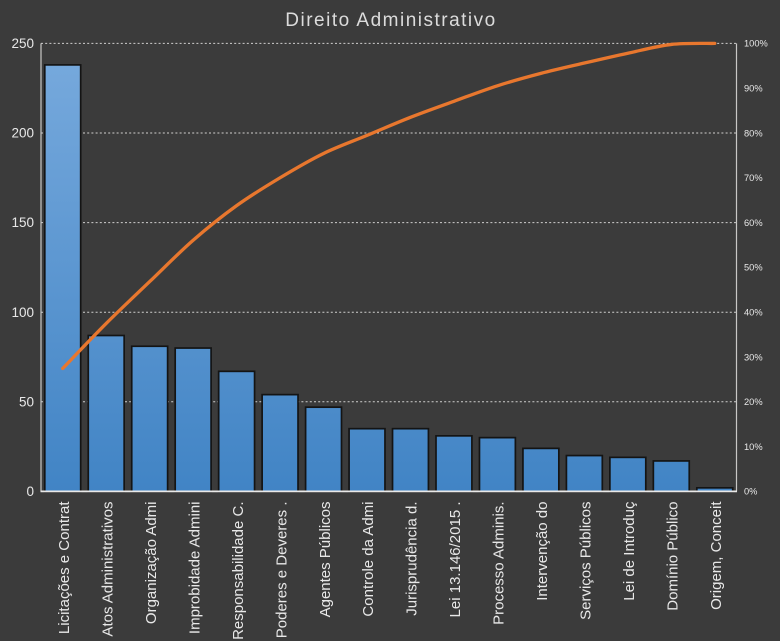  Describe the element at coordinates (412, 559) in the screenshot. I see `svg-text: Jurisprudência d.` at that location.